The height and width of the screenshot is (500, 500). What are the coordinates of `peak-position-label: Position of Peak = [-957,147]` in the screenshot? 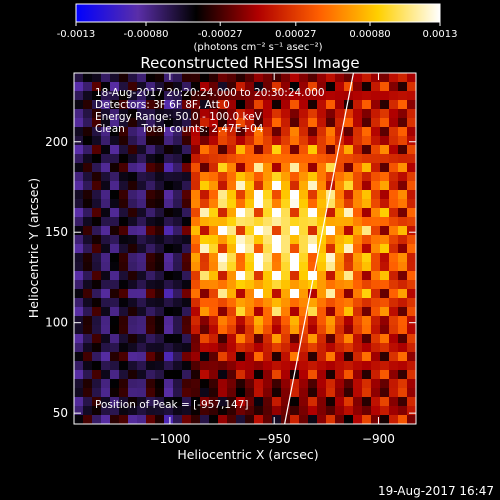 It's located at (172, 405).